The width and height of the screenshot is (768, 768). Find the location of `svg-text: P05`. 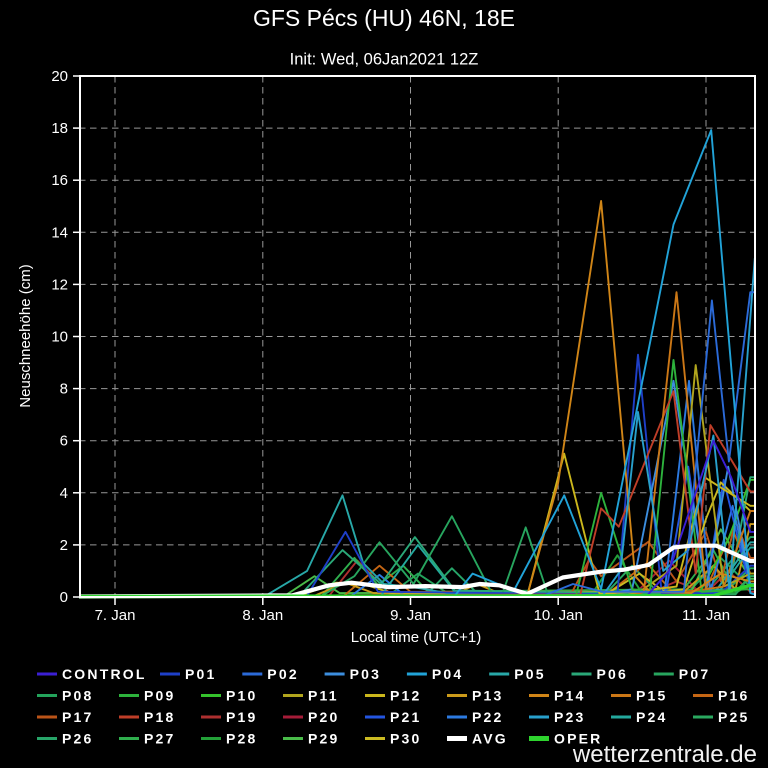

svg-text: P05 is located at coordinates (530, 674).